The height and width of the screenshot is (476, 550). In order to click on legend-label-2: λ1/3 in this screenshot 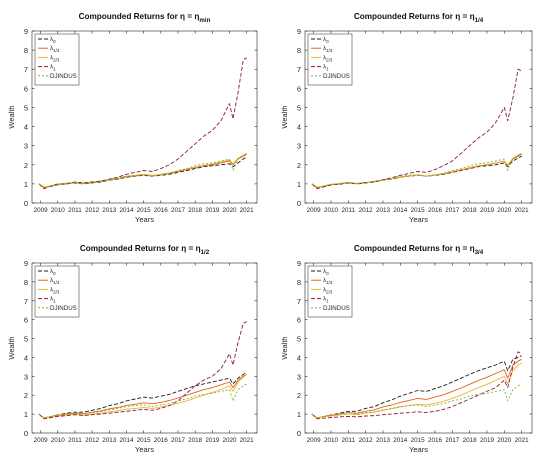, I will do `click(55, 49)`.